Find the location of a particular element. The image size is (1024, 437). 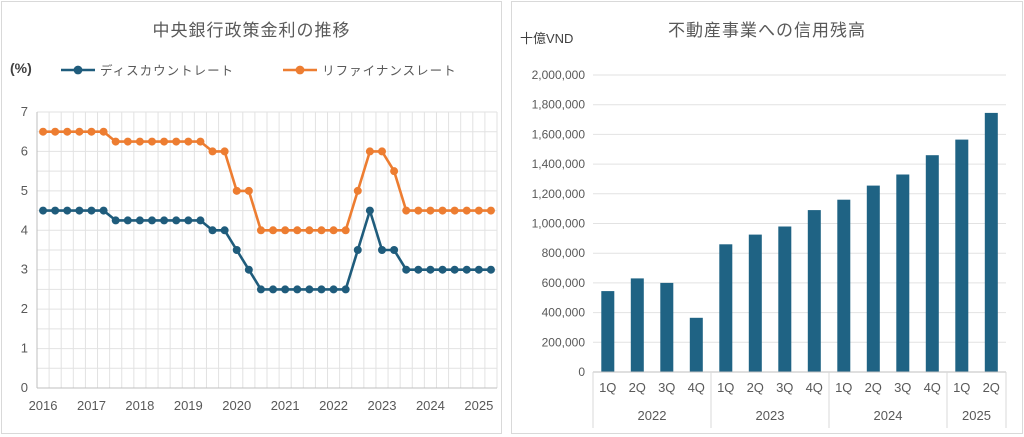

svg-text: 1,200,000 is located at coordinates (559, 194).